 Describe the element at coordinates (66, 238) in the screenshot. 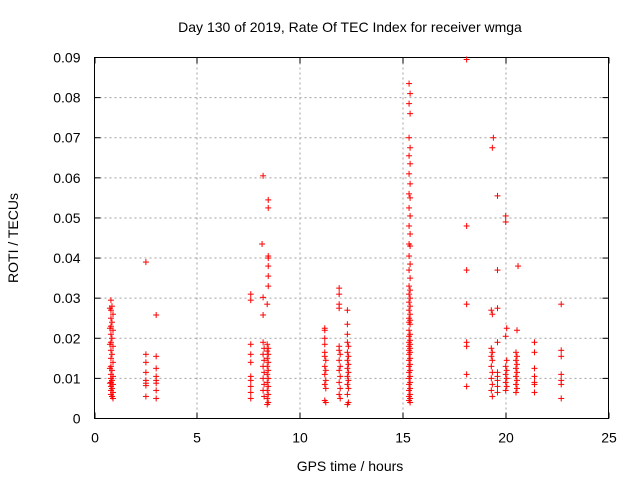

I see `y-axis-tick-labels: 0 0.01 0.02 0.03 0.04 0.05 0.06 0.07 0.08 0.09` at that location.